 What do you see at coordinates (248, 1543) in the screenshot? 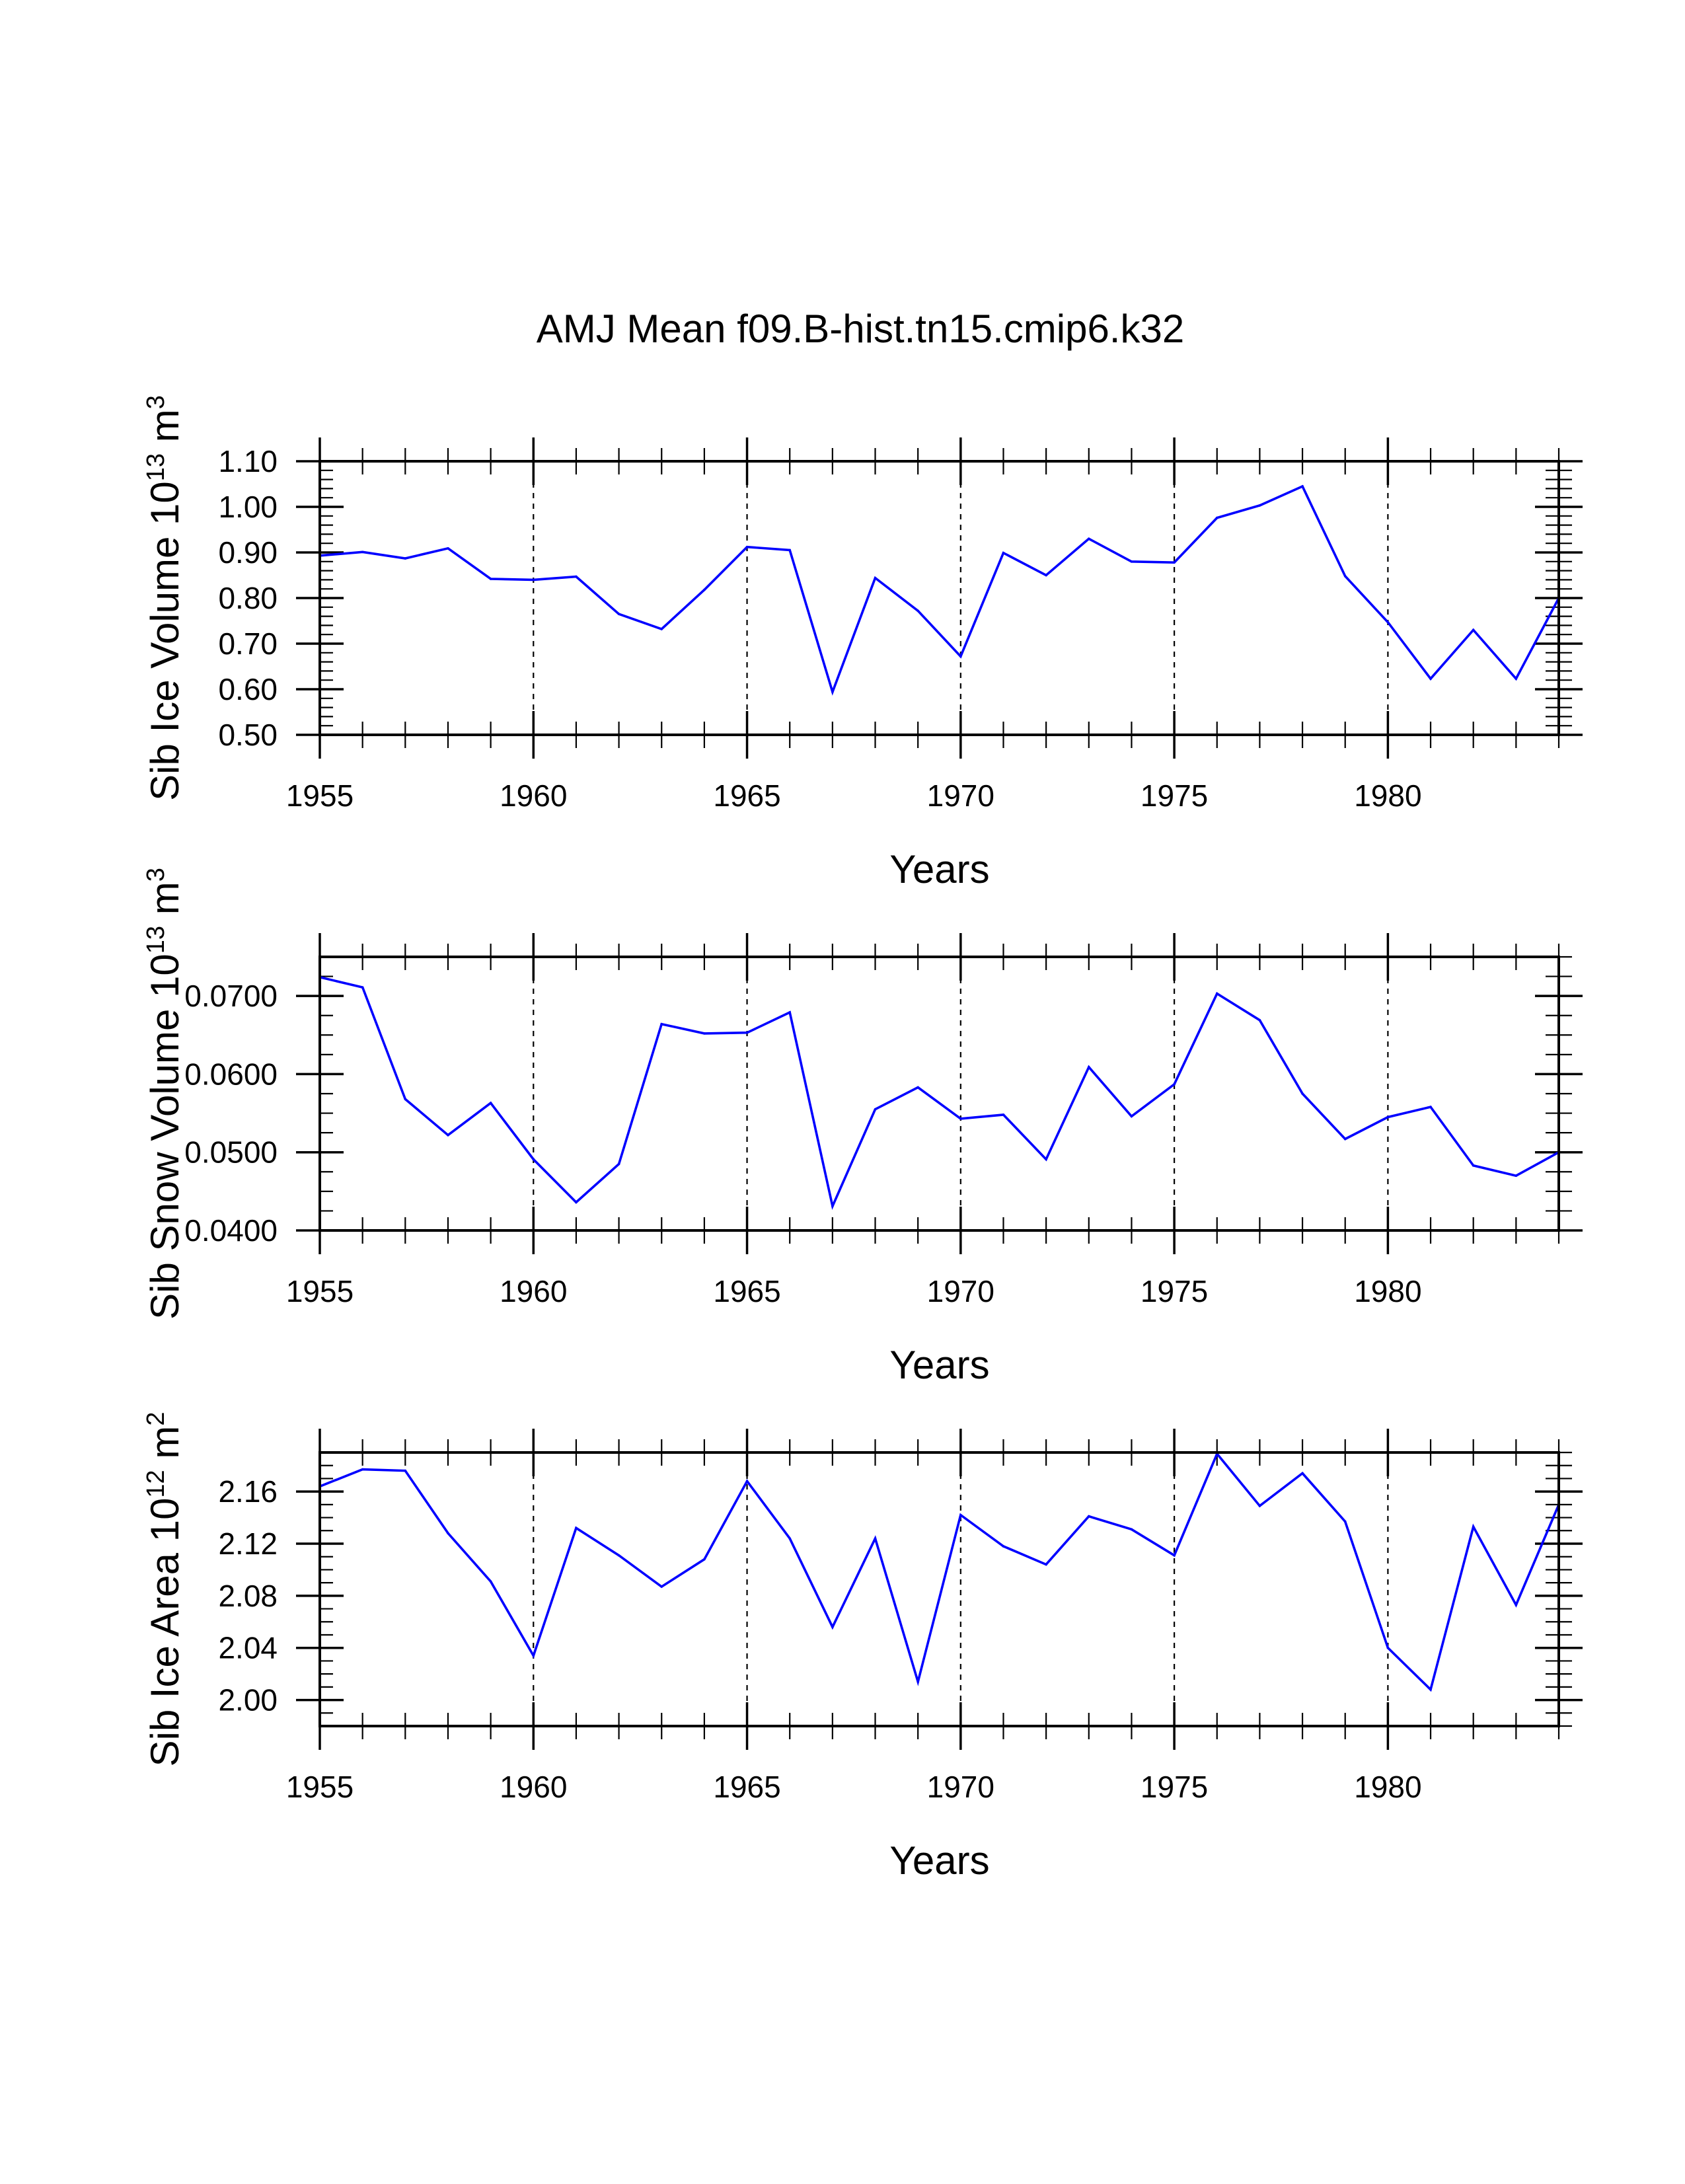
I see `y-tick-label: 2.12` at bounding box center [248, 1543].